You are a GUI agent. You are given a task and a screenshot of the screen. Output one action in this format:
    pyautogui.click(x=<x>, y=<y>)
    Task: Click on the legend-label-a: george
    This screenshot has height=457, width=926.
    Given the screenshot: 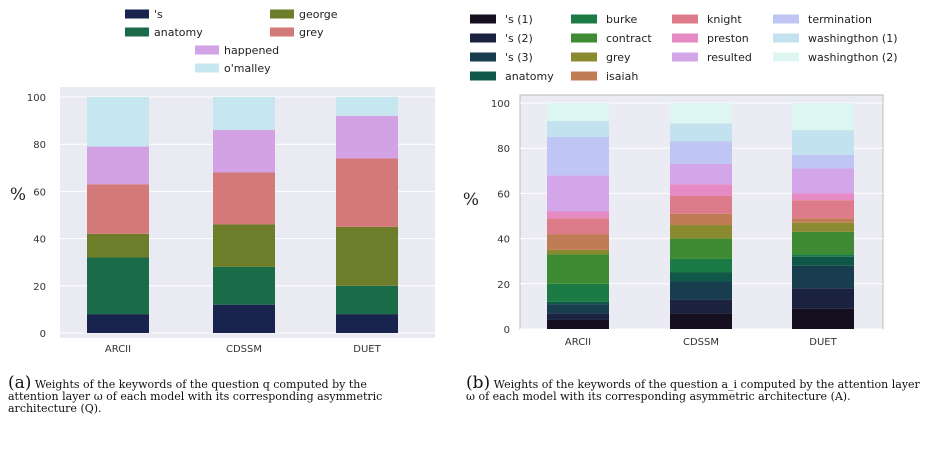 What is the action you would take?
    pyautogui.click(x=318, y=14)
    